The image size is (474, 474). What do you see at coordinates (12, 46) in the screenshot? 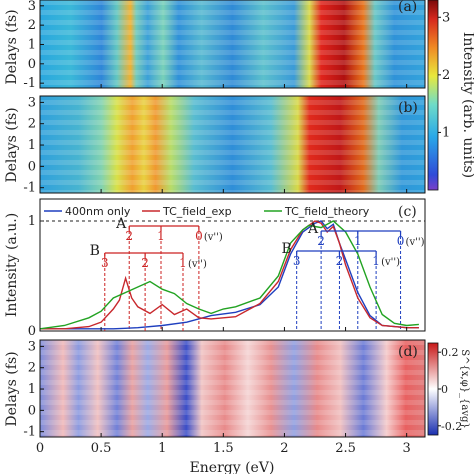
I see `panel-a-ylabel: Delays (fs)` at bounding box center [12, 46].